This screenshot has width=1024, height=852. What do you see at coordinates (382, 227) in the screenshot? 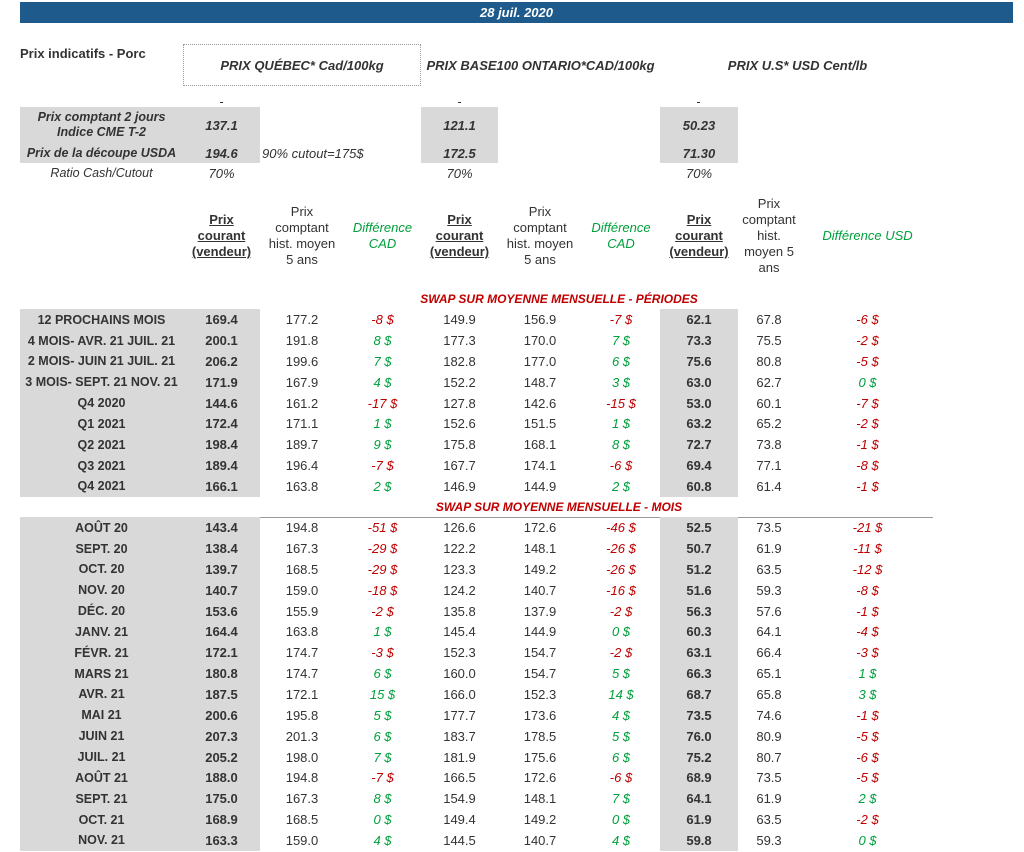
I see `header-line: Différence` at bounding box center [382, 227].